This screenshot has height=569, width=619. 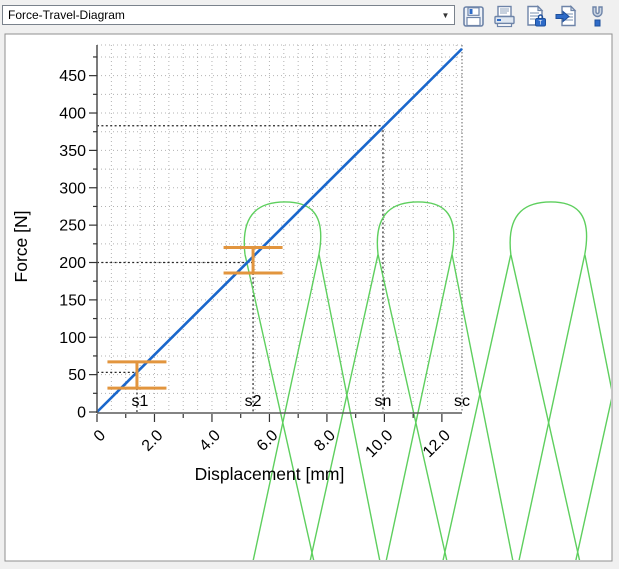 I want to click on svg-text: Force [N], so click(x=21, y=247).